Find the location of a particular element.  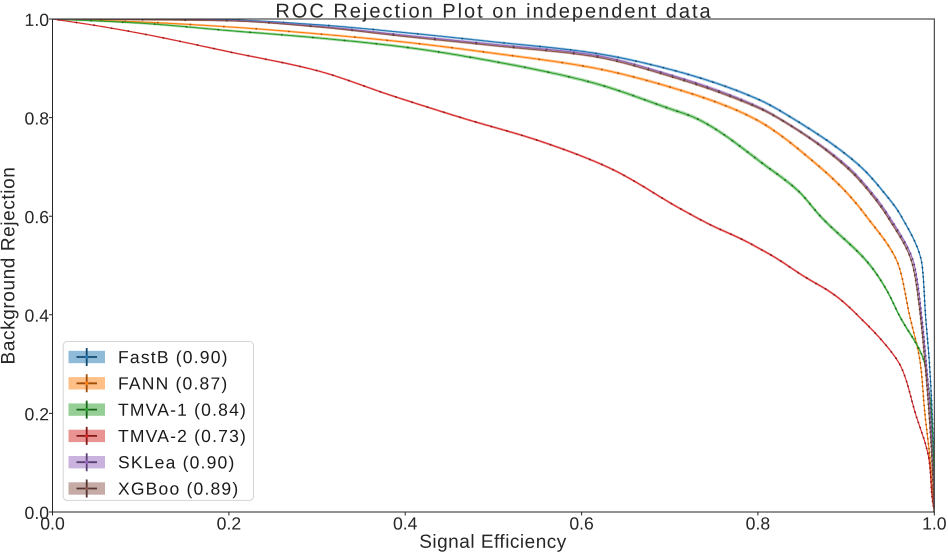

svg-text: TMVA-2 (0.73) is located at coordinates (182, 436).